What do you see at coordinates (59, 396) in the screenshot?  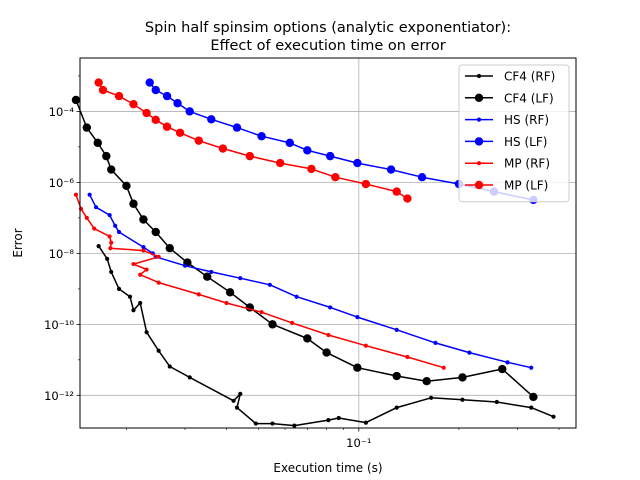 I see `y-tick-label: 10⁻¹²` at bounding box center [59, 396].